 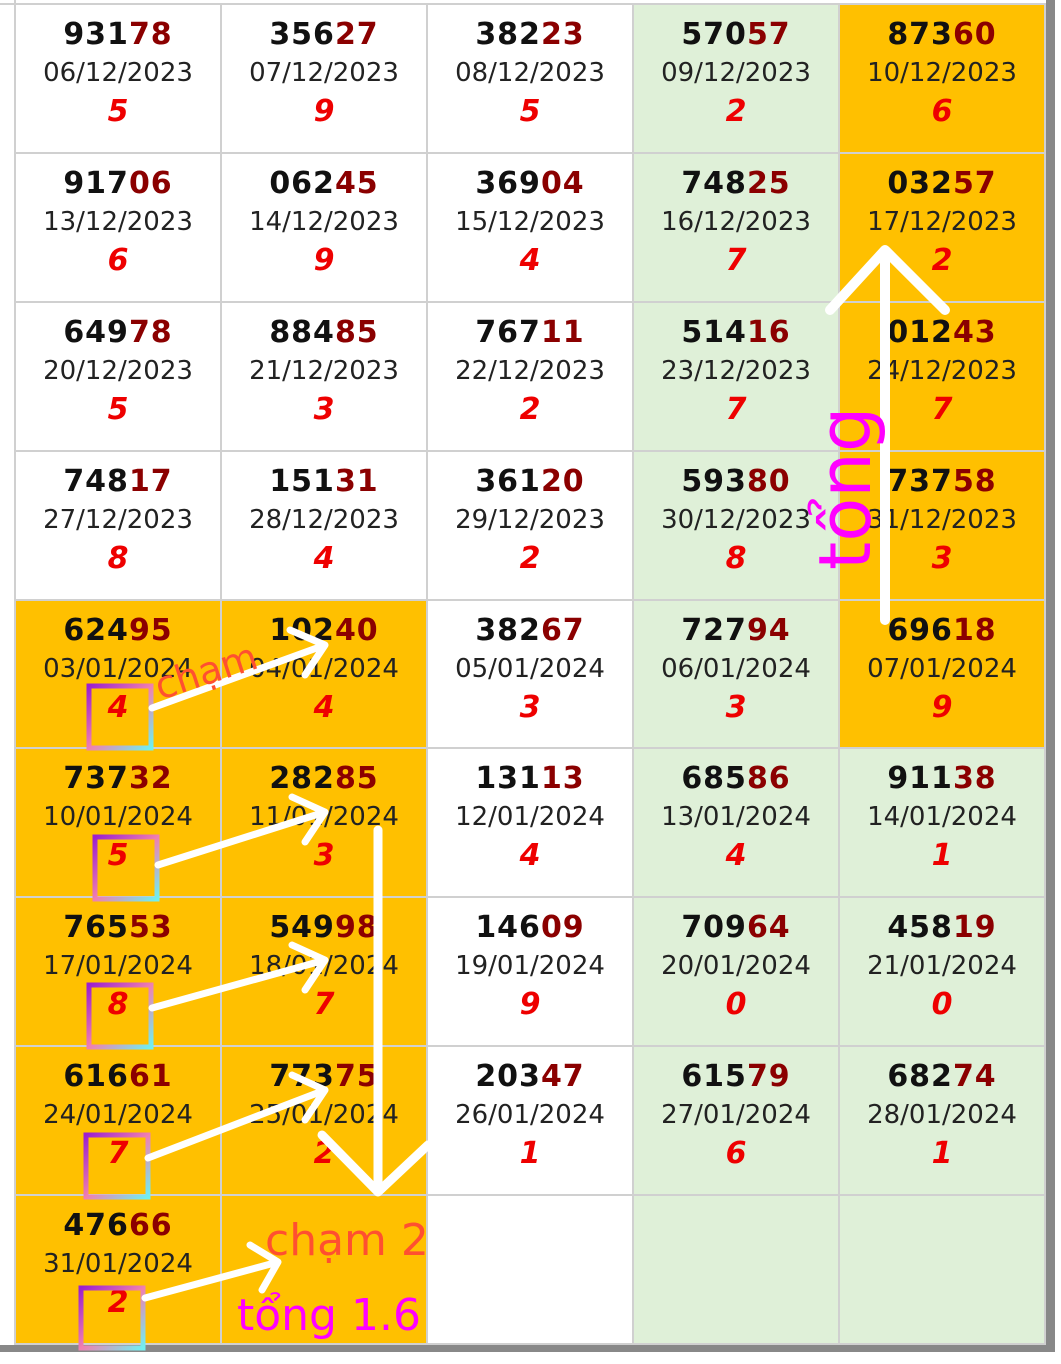 What do you see at coordinates (974, 481) in the screenshot?
I see `number-tail: 58` at bounding box center [974, 481].